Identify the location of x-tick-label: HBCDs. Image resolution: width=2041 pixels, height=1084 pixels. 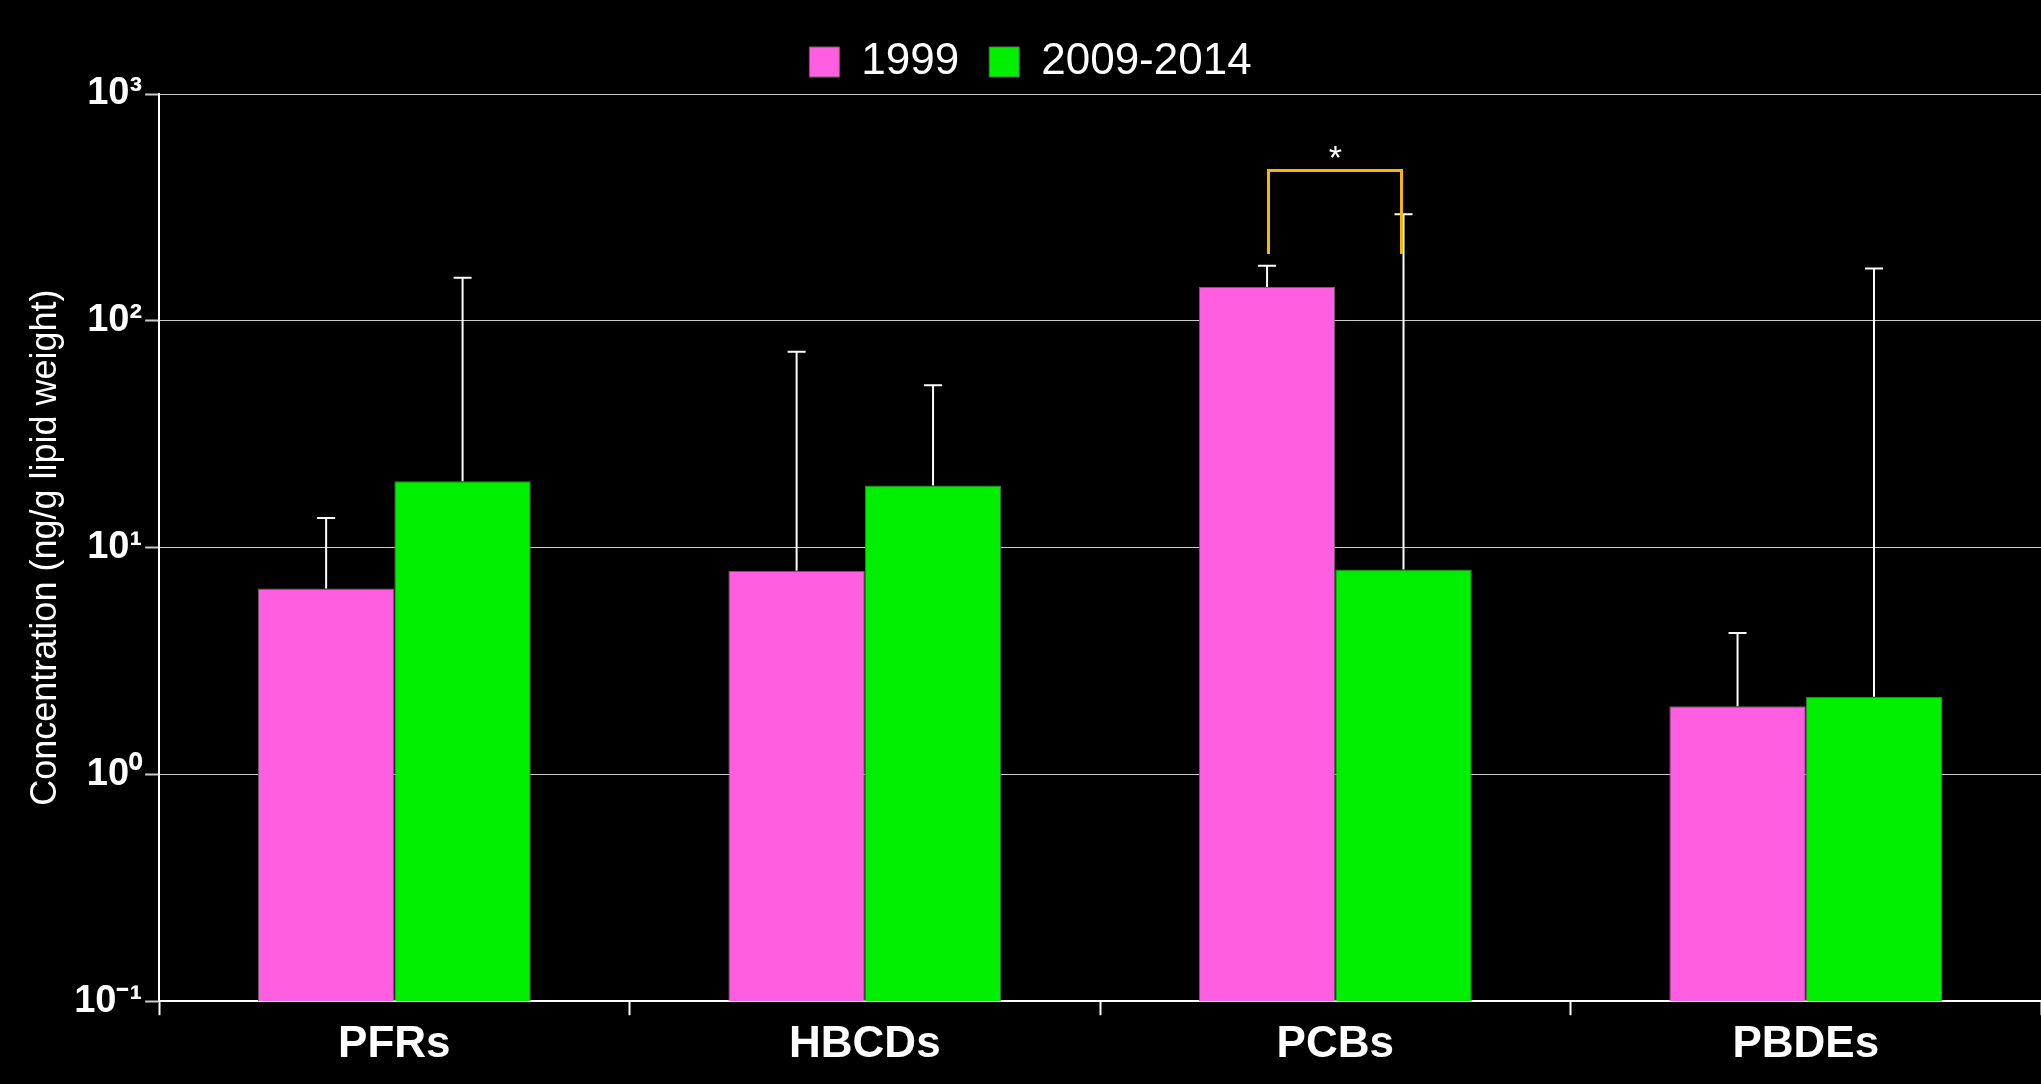
(865, 1041).